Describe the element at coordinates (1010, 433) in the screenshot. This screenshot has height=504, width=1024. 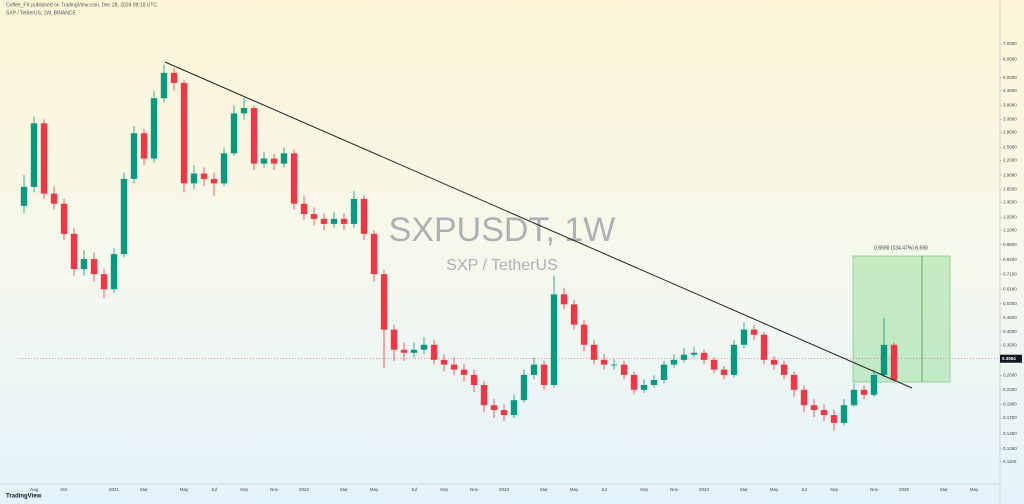
I see `y-tick-label: 0.1450` at that location.